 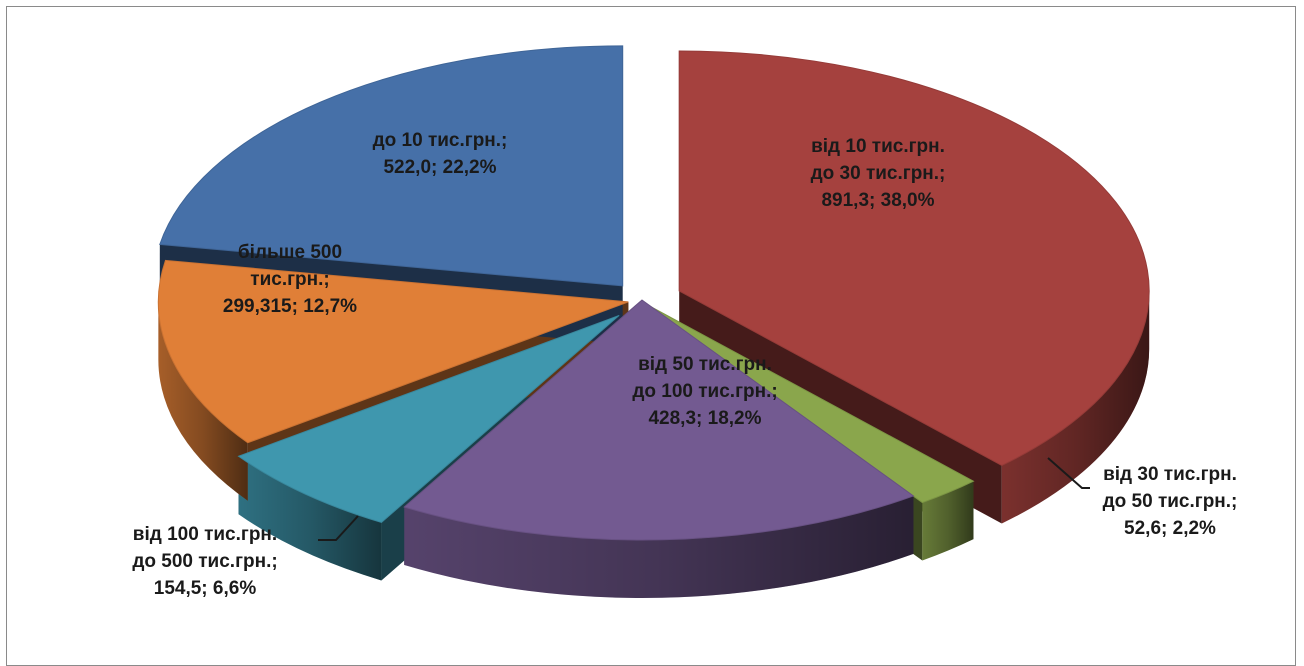 I want to click on slice-label-line: до 10 тис.грн.;, so click(x=440, y=140).